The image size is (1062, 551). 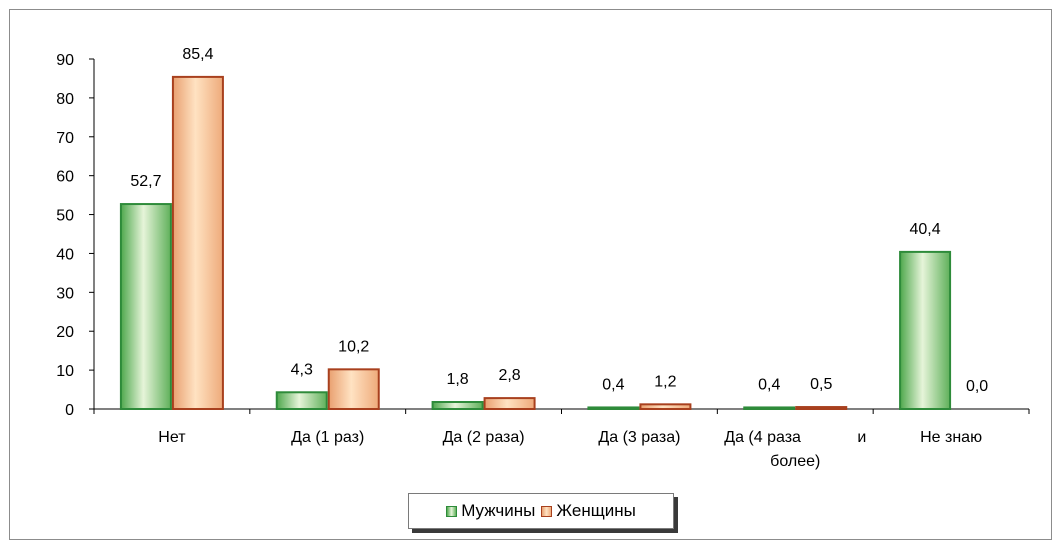 What do you see at coordinates (65, 60) in the screenshot?
I see `y-tick-label: 90` at bounding box center [65, 60].